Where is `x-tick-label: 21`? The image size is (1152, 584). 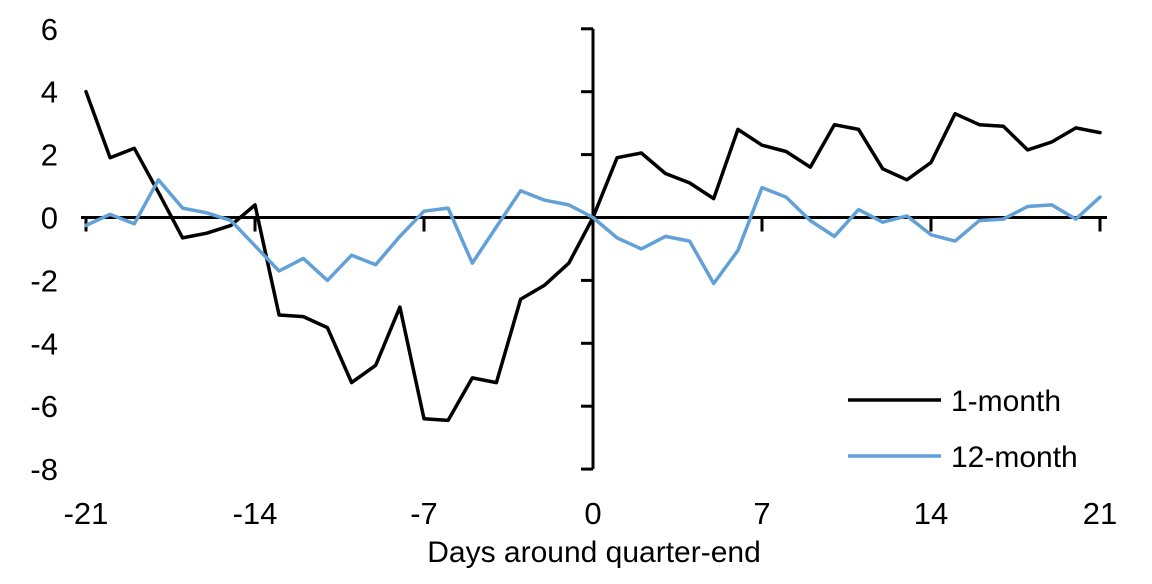 x-tick-label: 21 is located at coordinates (1100, 513).